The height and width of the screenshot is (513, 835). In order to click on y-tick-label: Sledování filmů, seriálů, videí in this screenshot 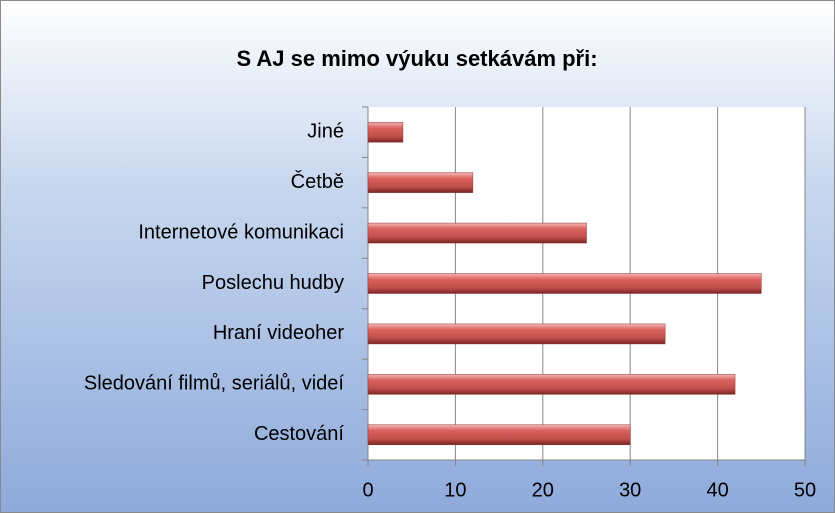, I will do `click(214, 384)`.